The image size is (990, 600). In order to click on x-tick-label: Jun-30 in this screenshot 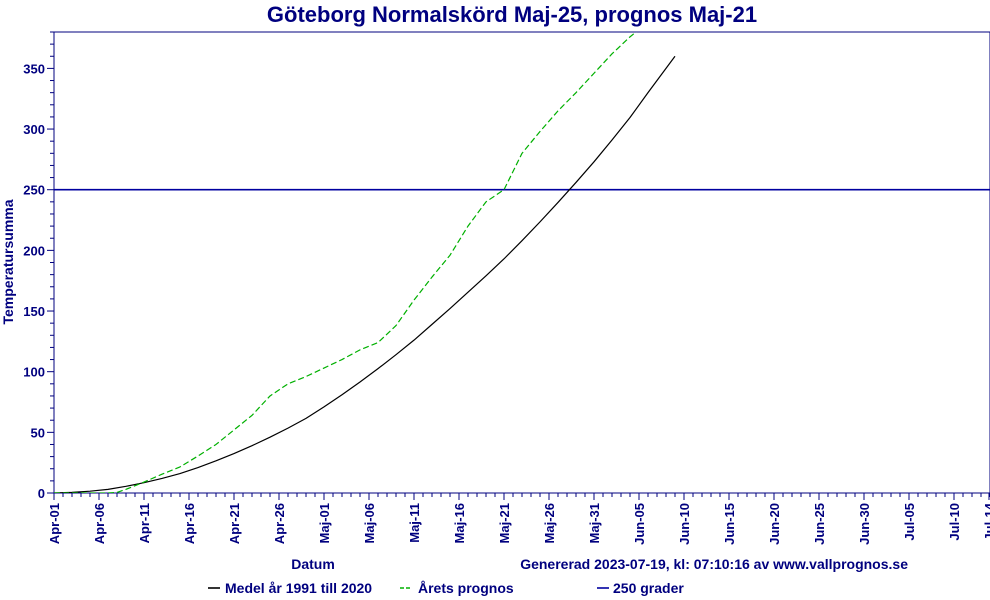, I will do `click(864, 524)`.